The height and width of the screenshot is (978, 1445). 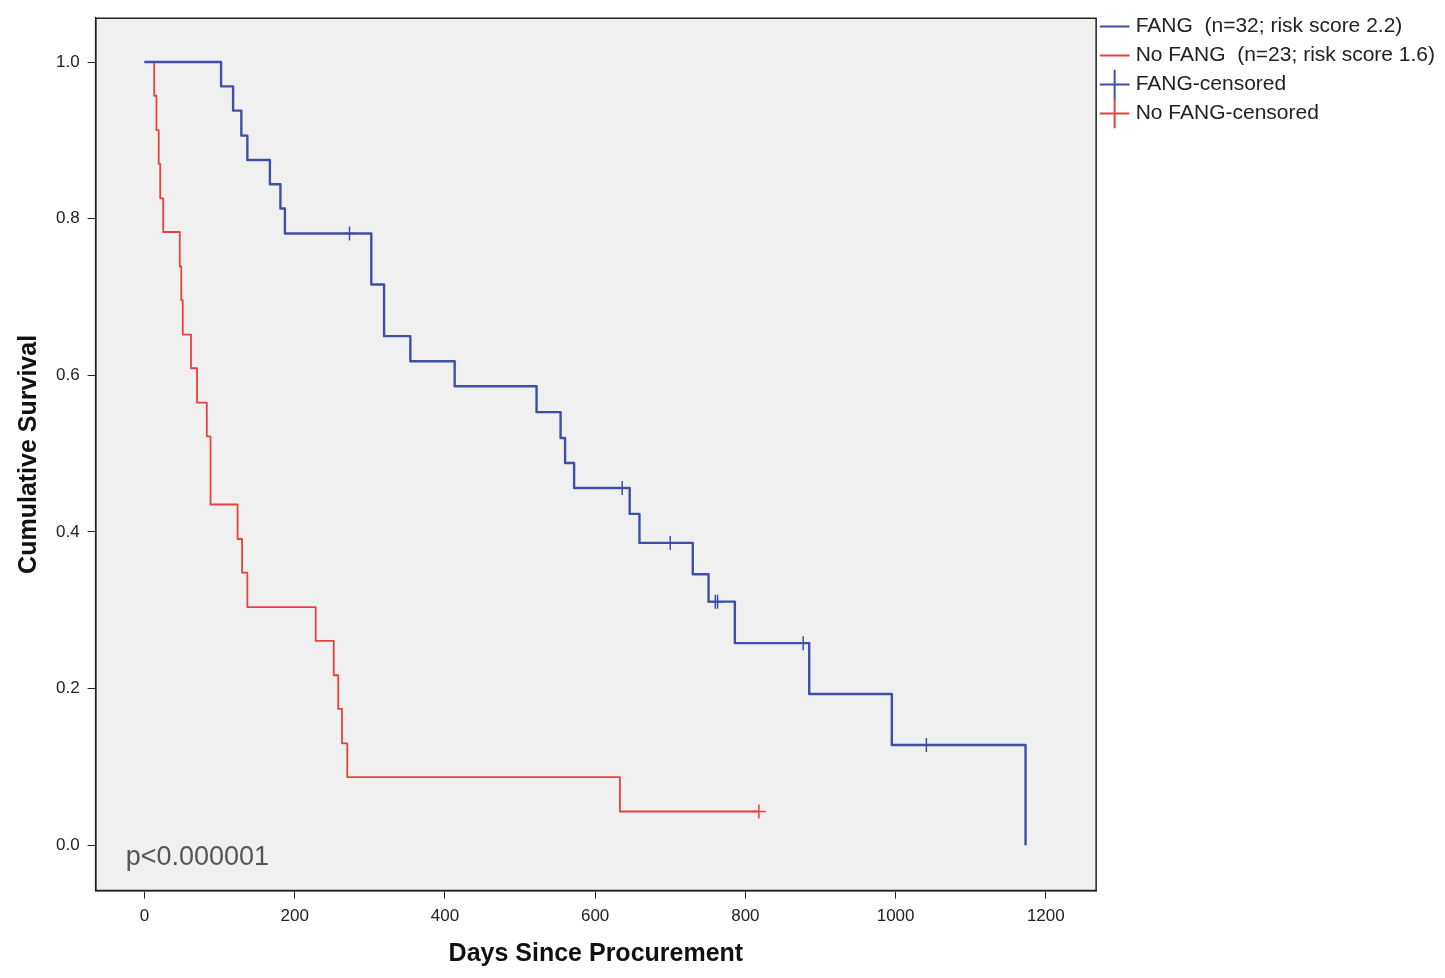 What do you see at coordinates (67, 218) in the screenshot?
I see `y-tick-label: 0.8` at bounding box center [67, 218].